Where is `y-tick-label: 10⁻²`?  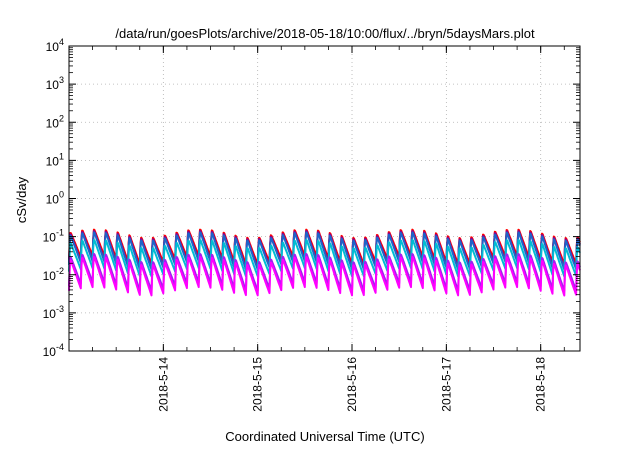
y-tick-label: 10⁻² is located at coordinates (53, 274).